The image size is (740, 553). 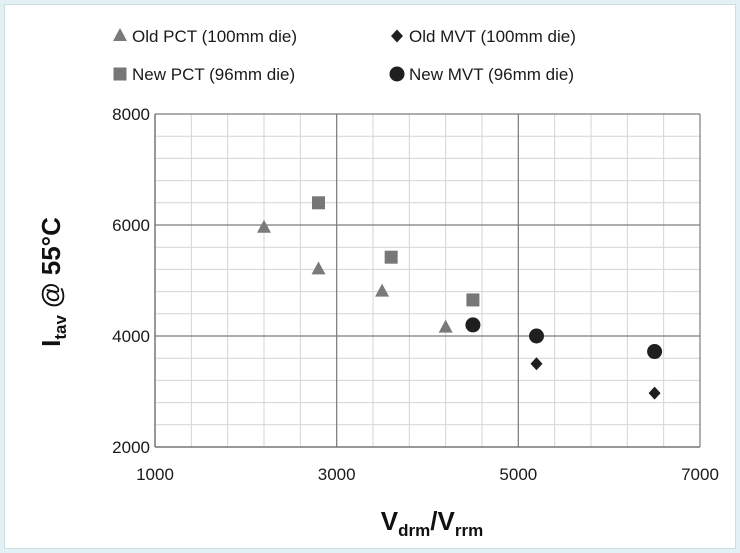 I want to click on legend-label: Old MVT (100mm die), so click(x=492, y=36).